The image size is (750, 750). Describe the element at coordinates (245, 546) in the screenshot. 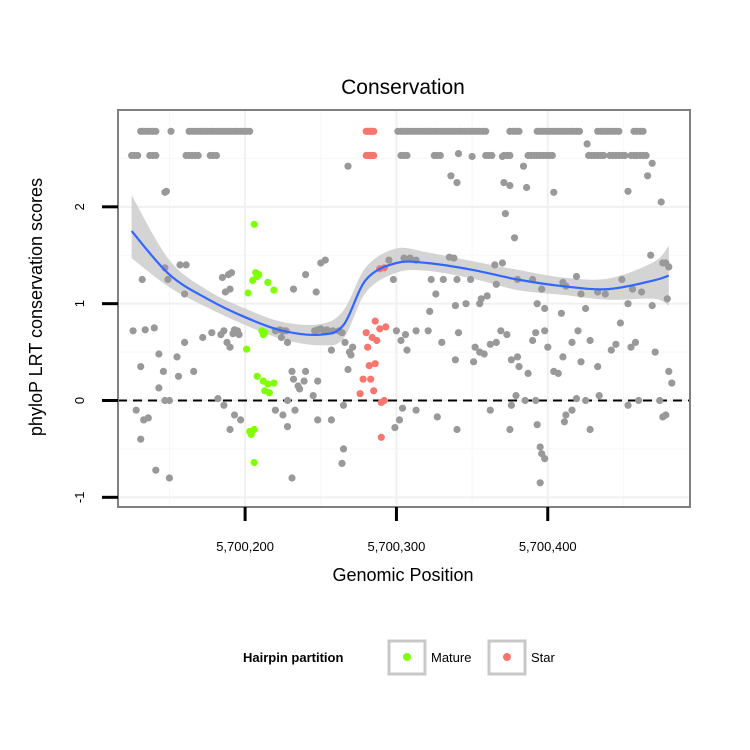

I see `x-tick-label: 5,700,200` at that location.